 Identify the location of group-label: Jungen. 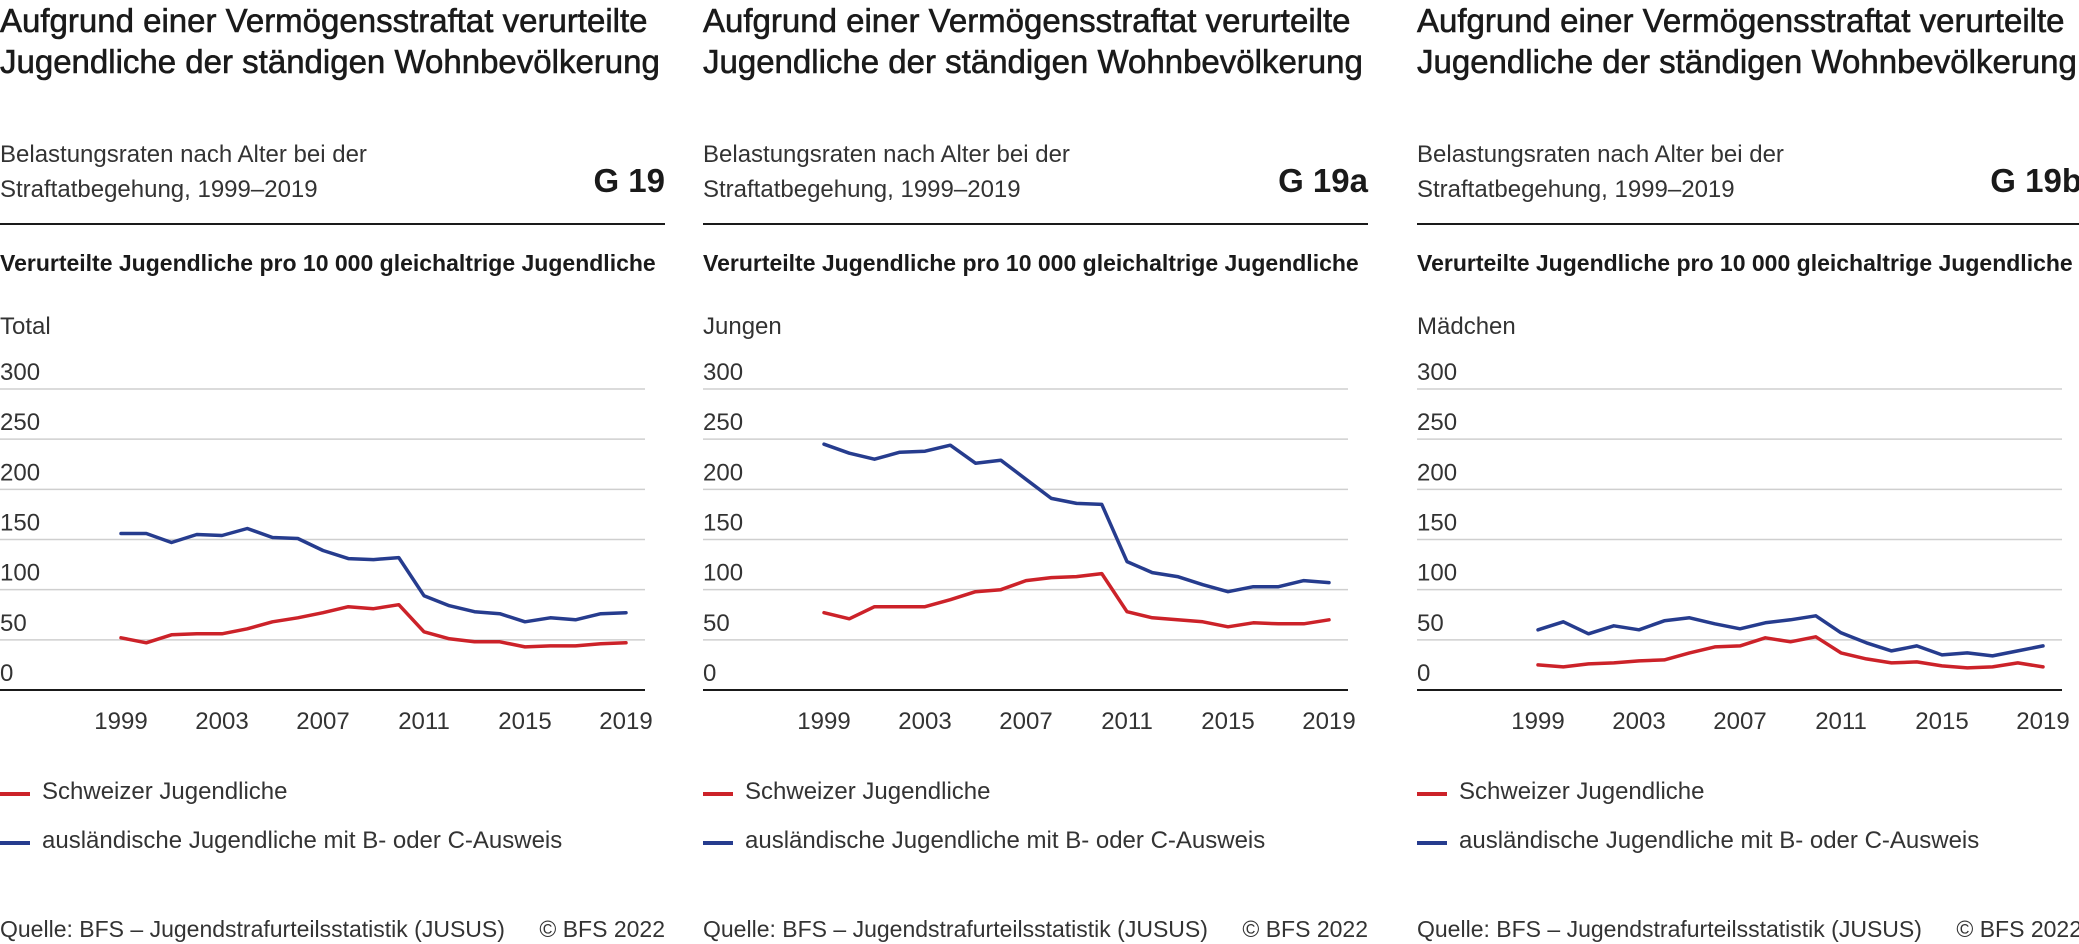
(742, 326).